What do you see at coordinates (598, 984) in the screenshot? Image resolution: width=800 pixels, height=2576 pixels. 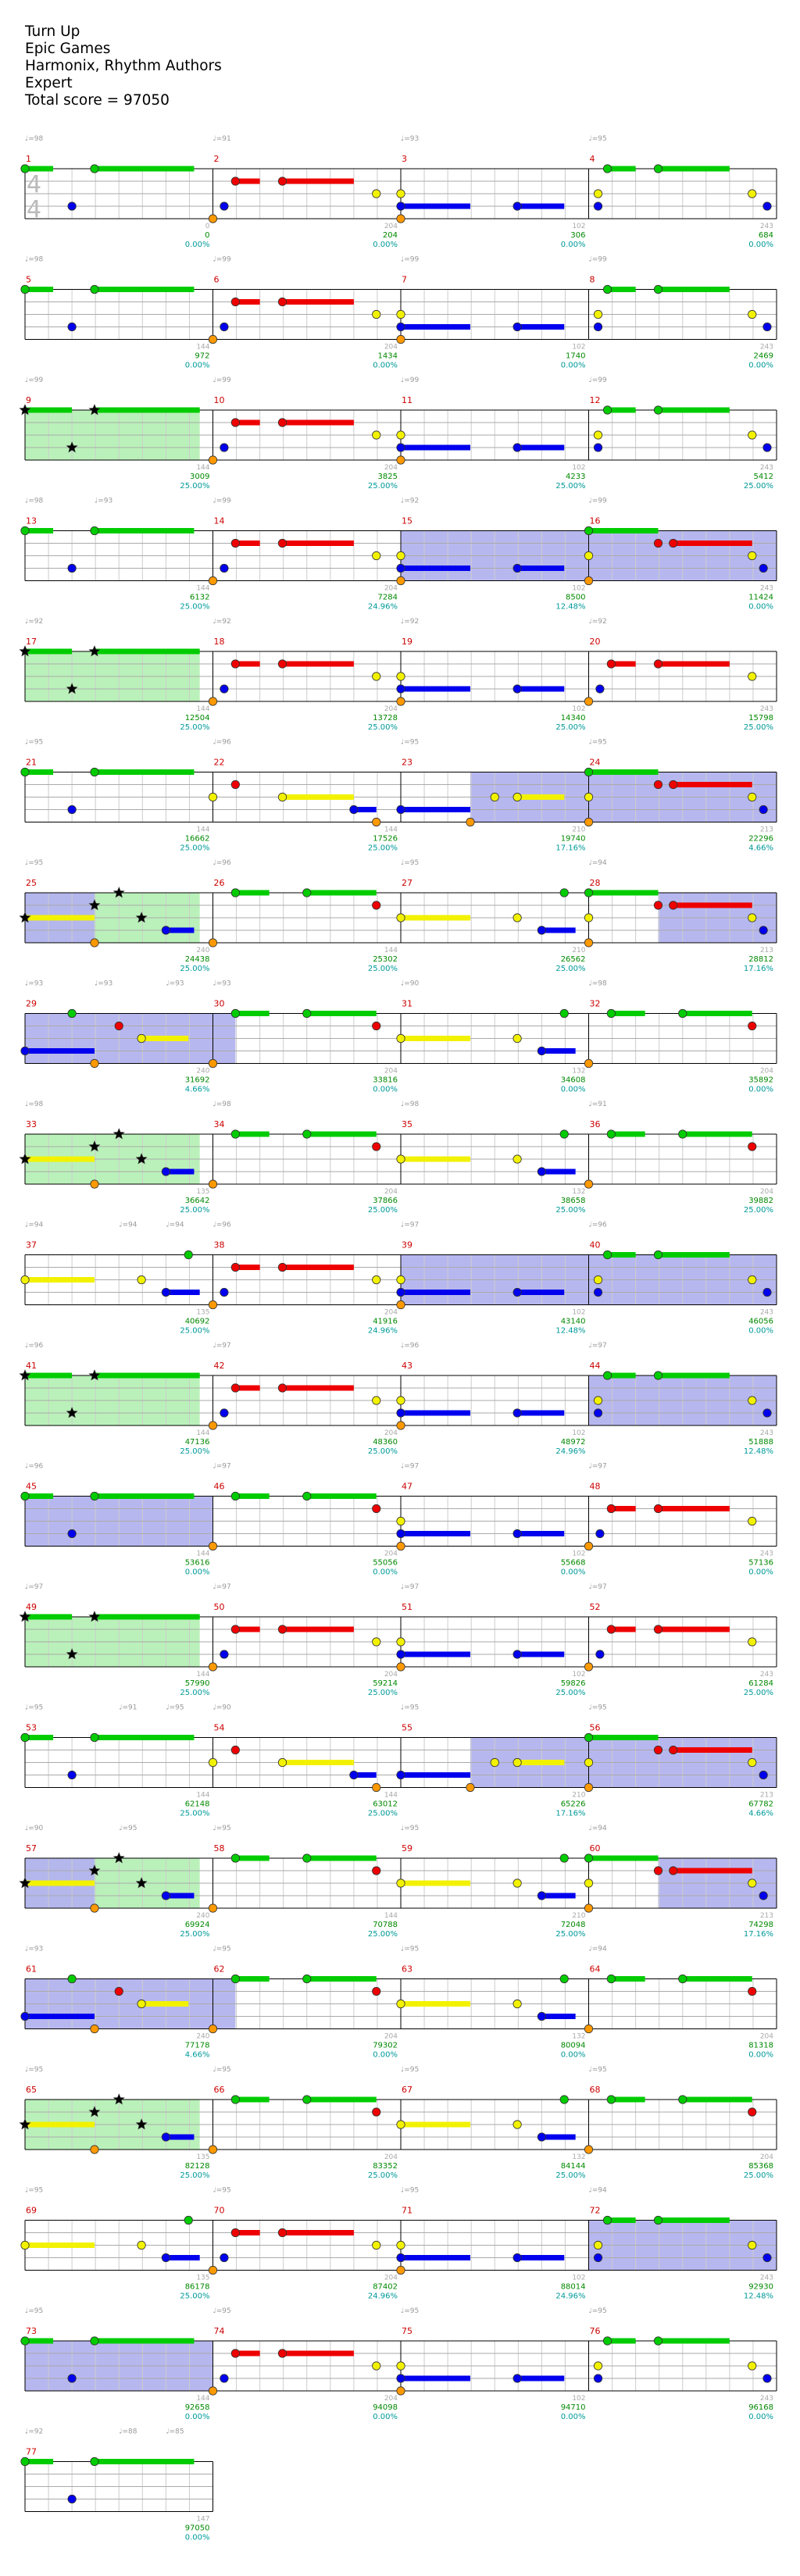 I see `tempo-marker: ♩=98` at bounding box center [598, 984].